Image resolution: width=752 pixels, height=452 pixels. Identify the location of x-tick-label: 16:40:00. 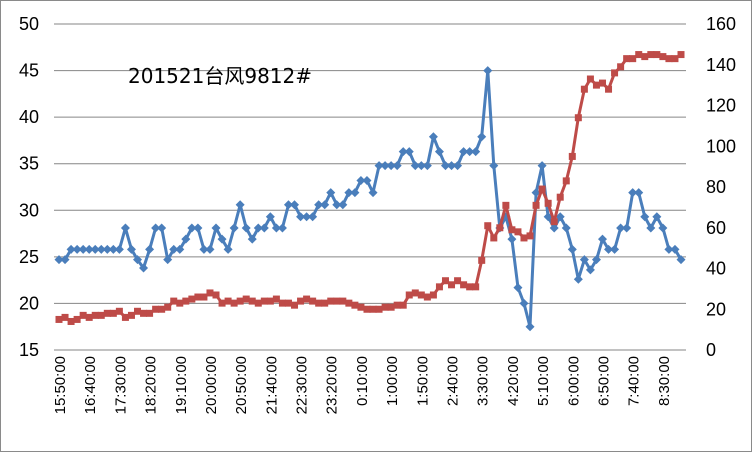
(90, 385).